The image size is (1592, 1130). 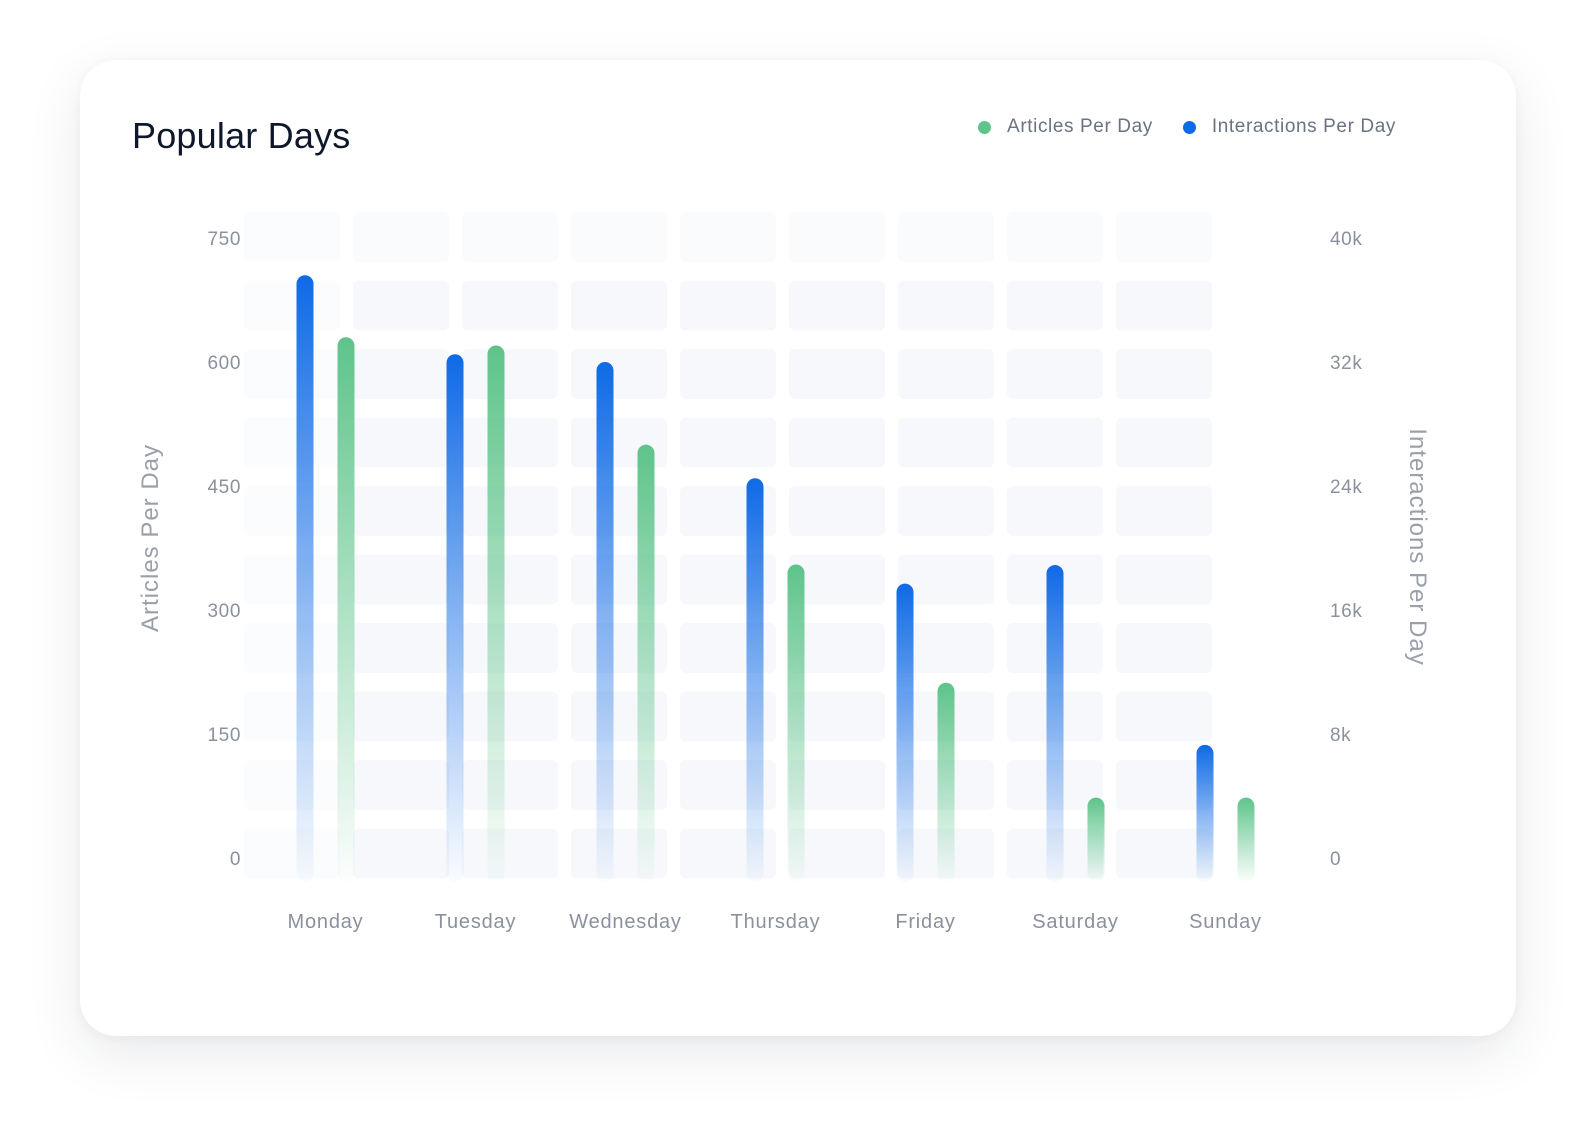 I want to click on legend-interactions-label: Interactions Per Day, so click(x=1303, y=126).